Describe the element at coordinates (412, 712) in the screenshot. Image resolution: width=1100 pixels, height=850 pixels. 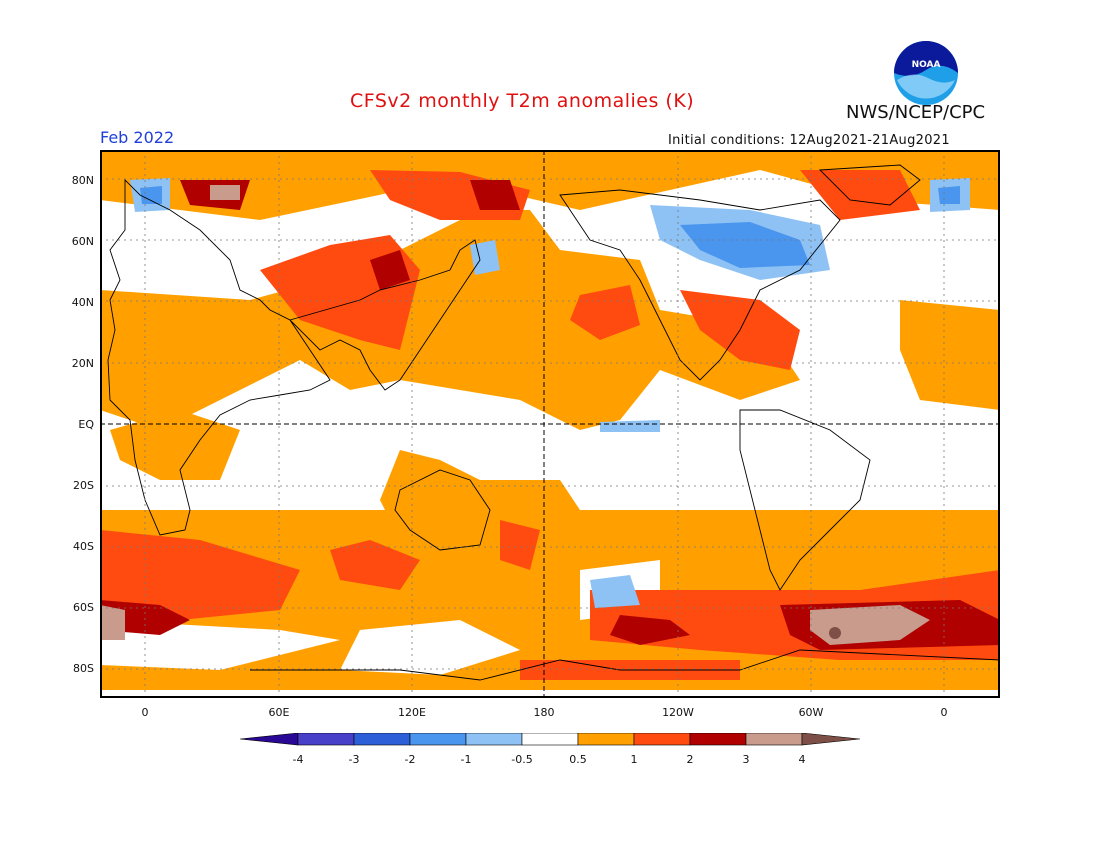
I see `lon-label: 120E` at that location.